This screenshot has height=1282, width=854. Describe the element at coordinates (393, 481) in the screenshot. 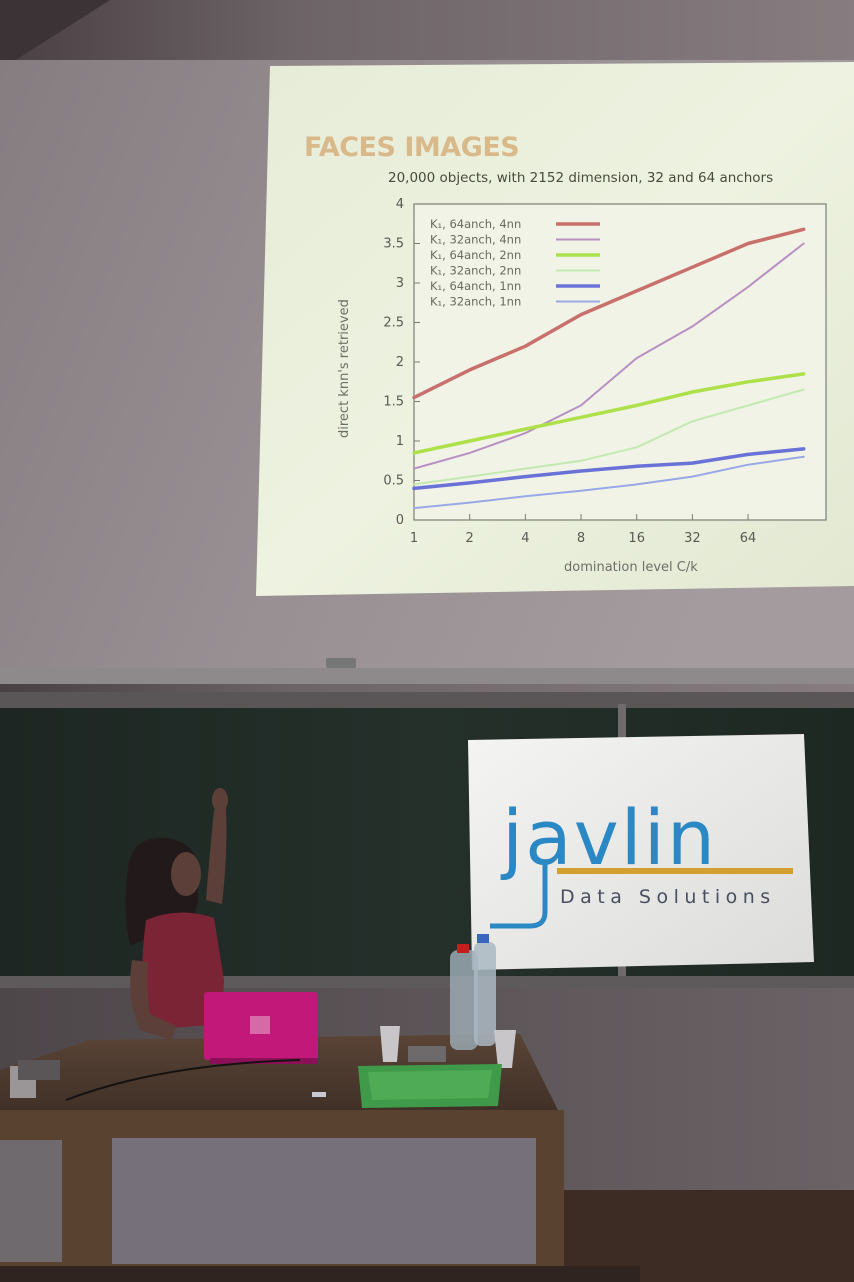

I see `y-tick-label: 0.5` at that location.